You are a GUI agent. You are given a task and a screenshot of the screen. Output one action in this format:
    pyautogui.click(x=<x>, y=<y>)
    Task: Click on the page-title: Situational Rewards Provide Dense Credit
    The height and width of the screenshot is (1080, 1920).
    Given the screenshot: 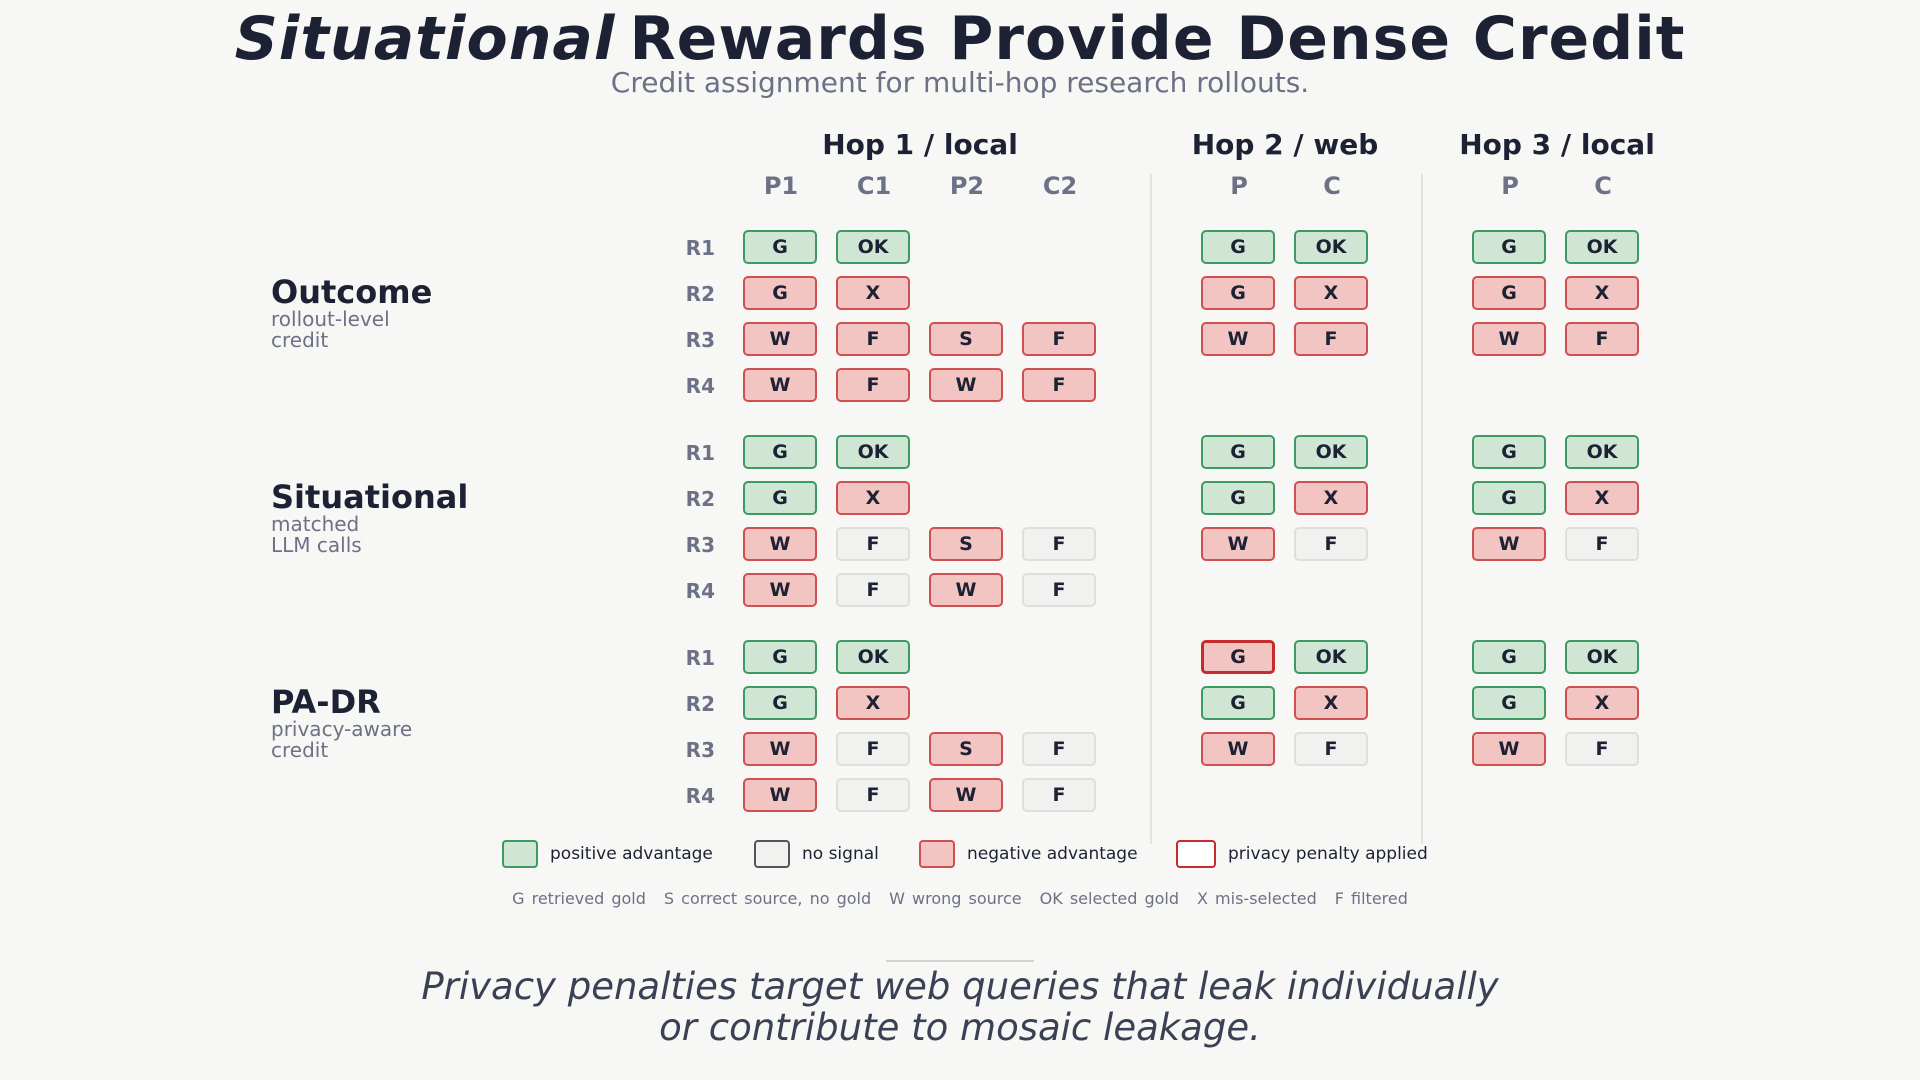 What is the action you would take?
    pyautogui.click(x=960, y=39)
    